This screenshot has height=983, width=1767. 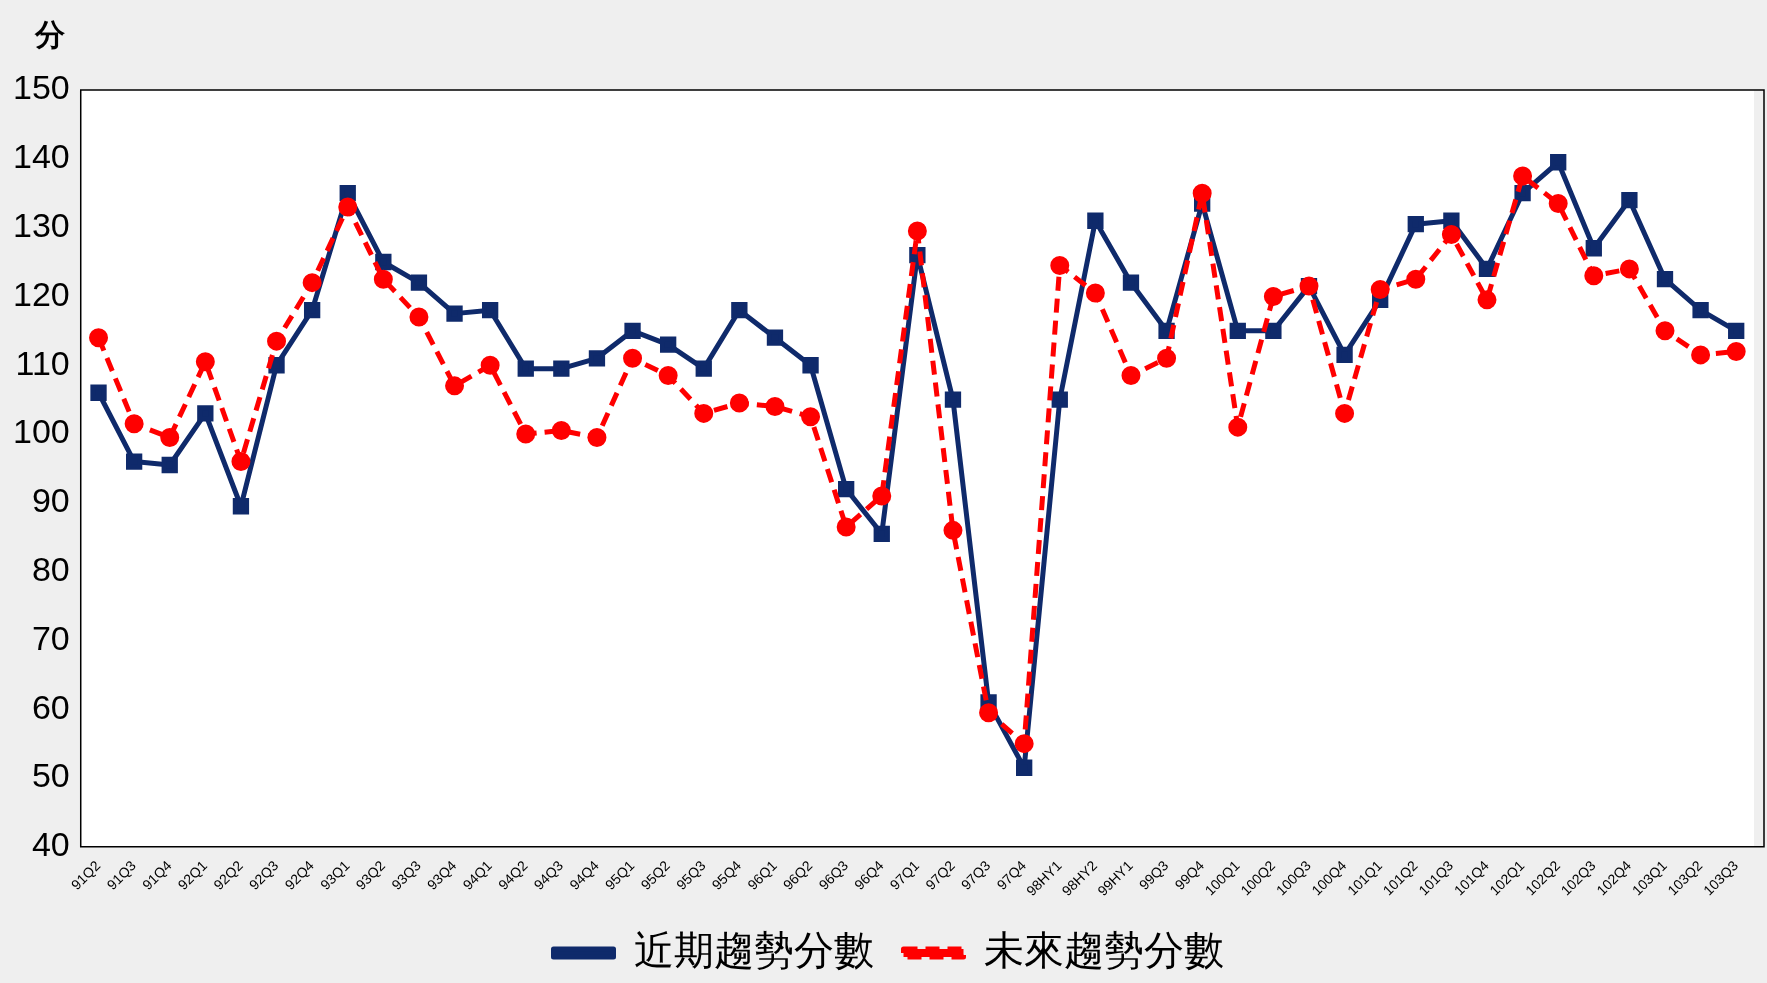 I want to click on y-tick-label: 130, so click(x=41, y=224).